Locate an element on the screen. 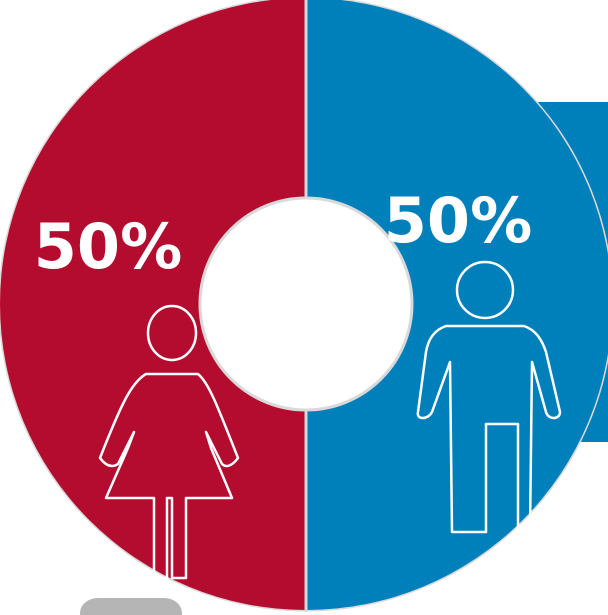  female-figure-icon is located at coordinates (169, 442).